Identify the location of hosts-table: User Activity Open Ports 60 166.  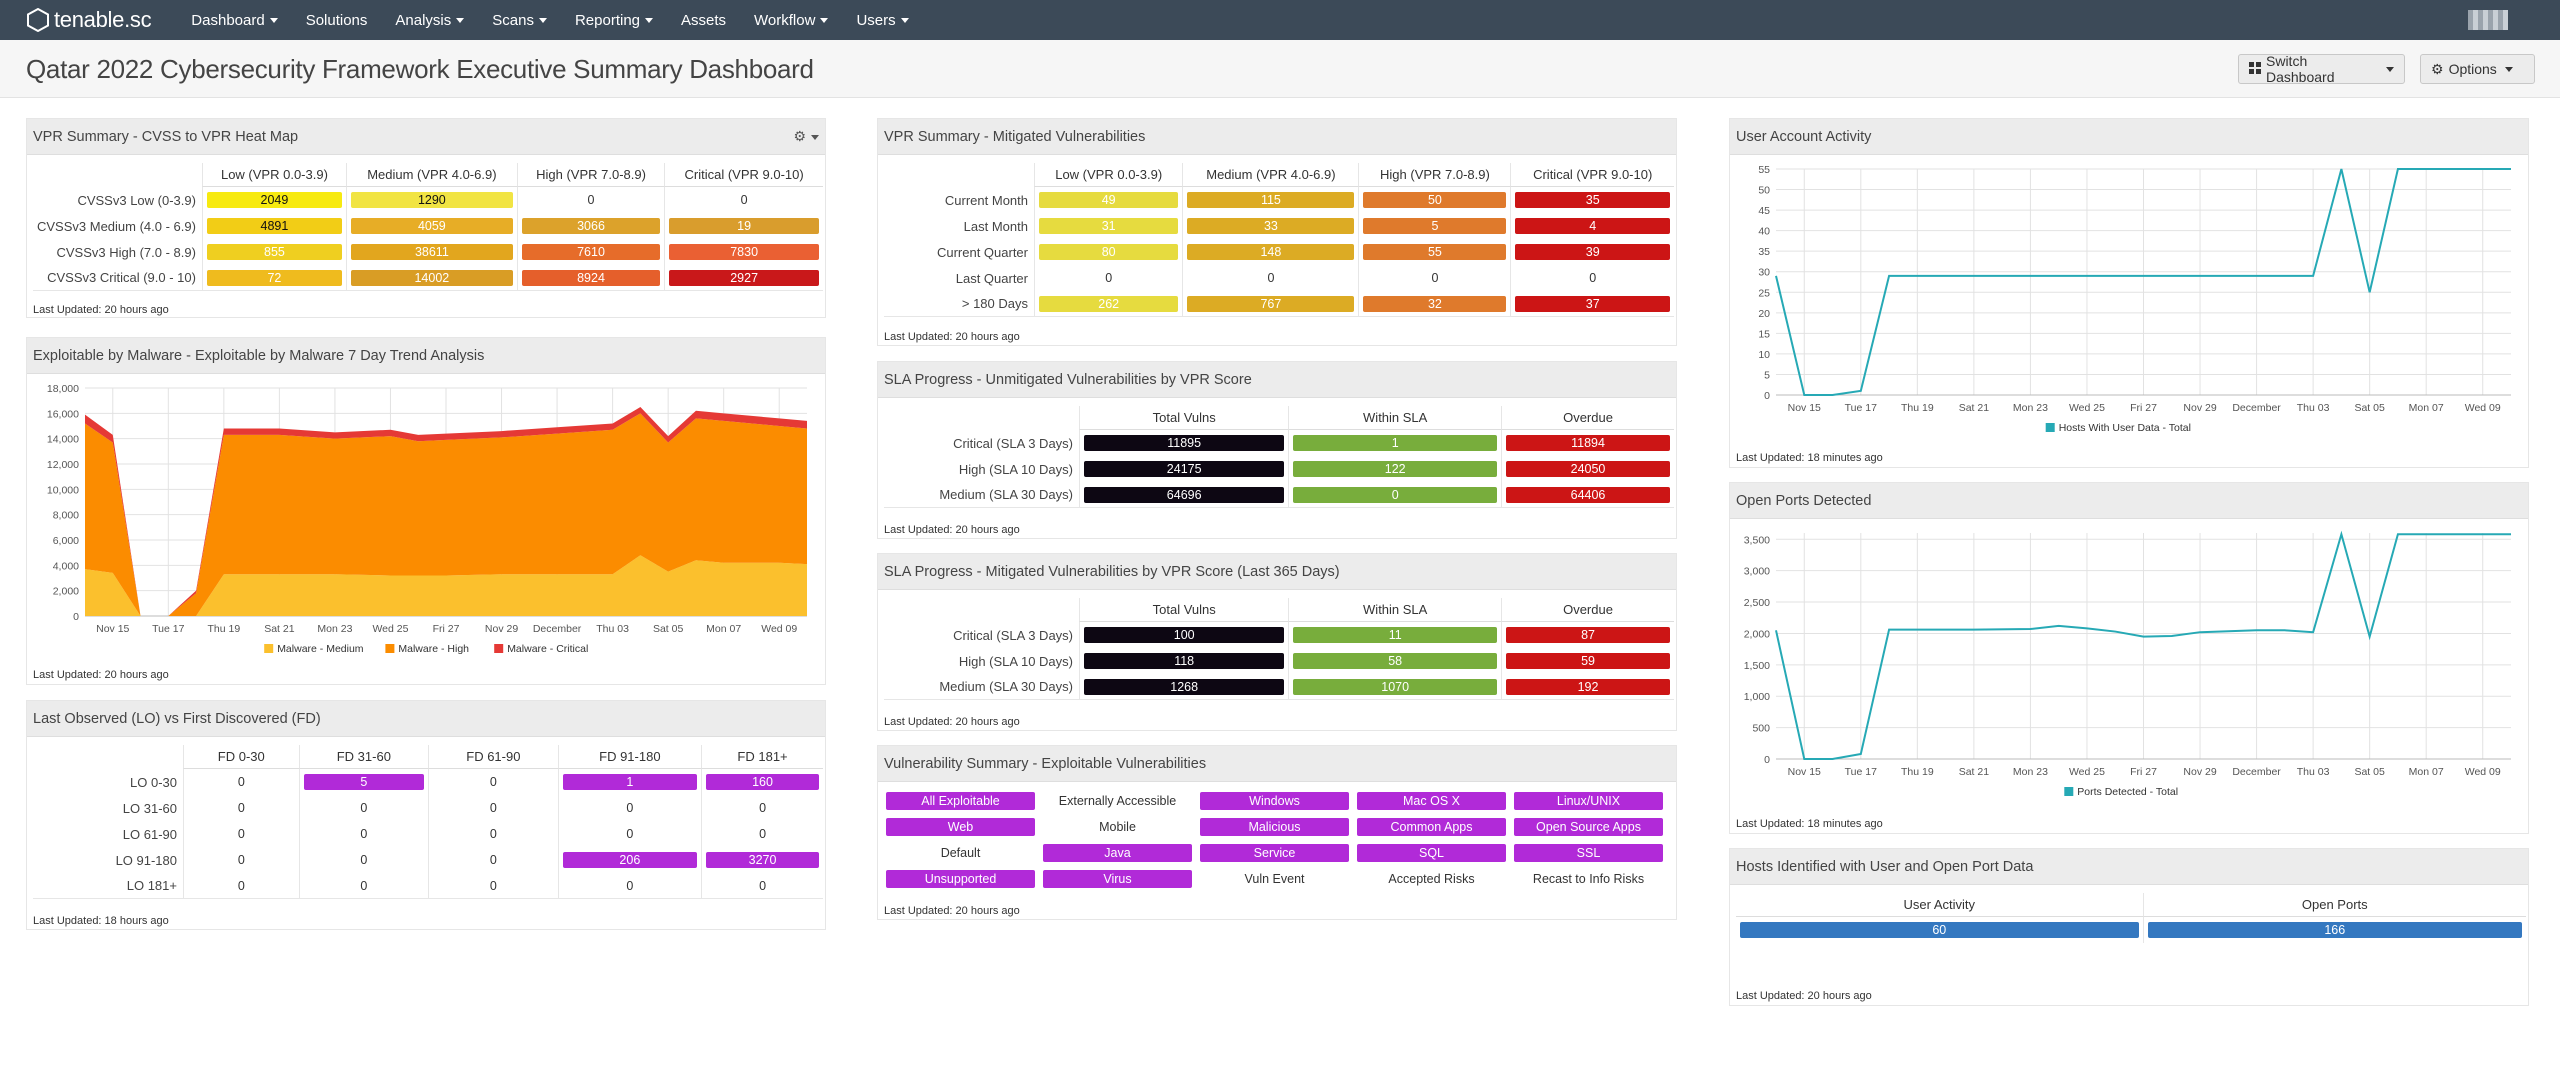
(2131, 918).